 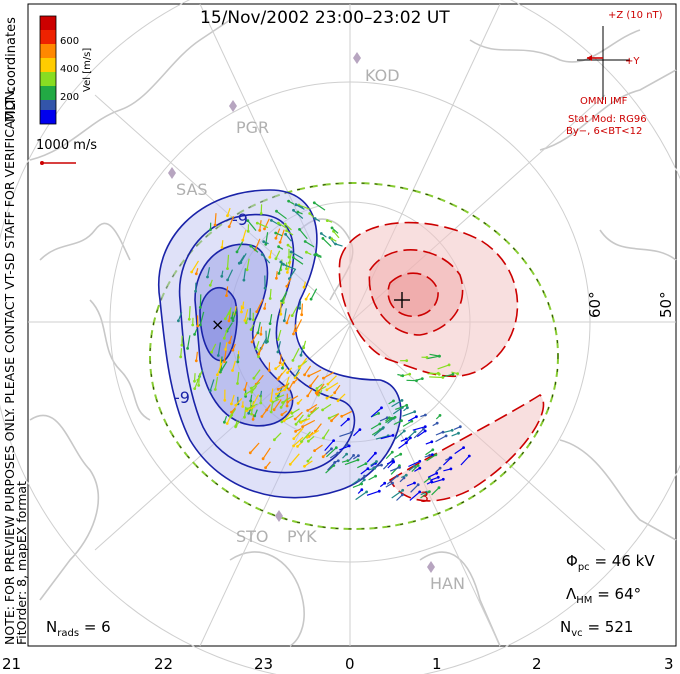 I want to click on station-sas: SAS, so click(x=192, y=189).